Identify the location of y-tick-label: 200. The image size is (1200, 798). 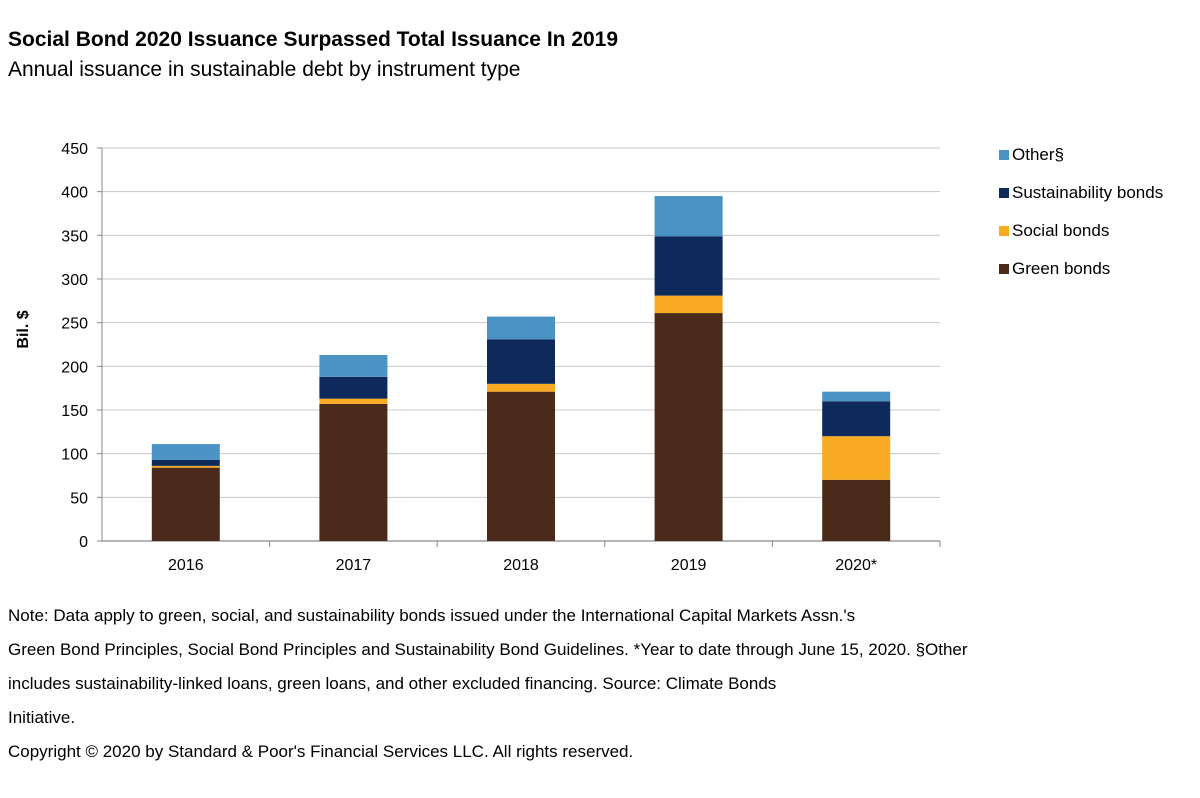
(74, 367).